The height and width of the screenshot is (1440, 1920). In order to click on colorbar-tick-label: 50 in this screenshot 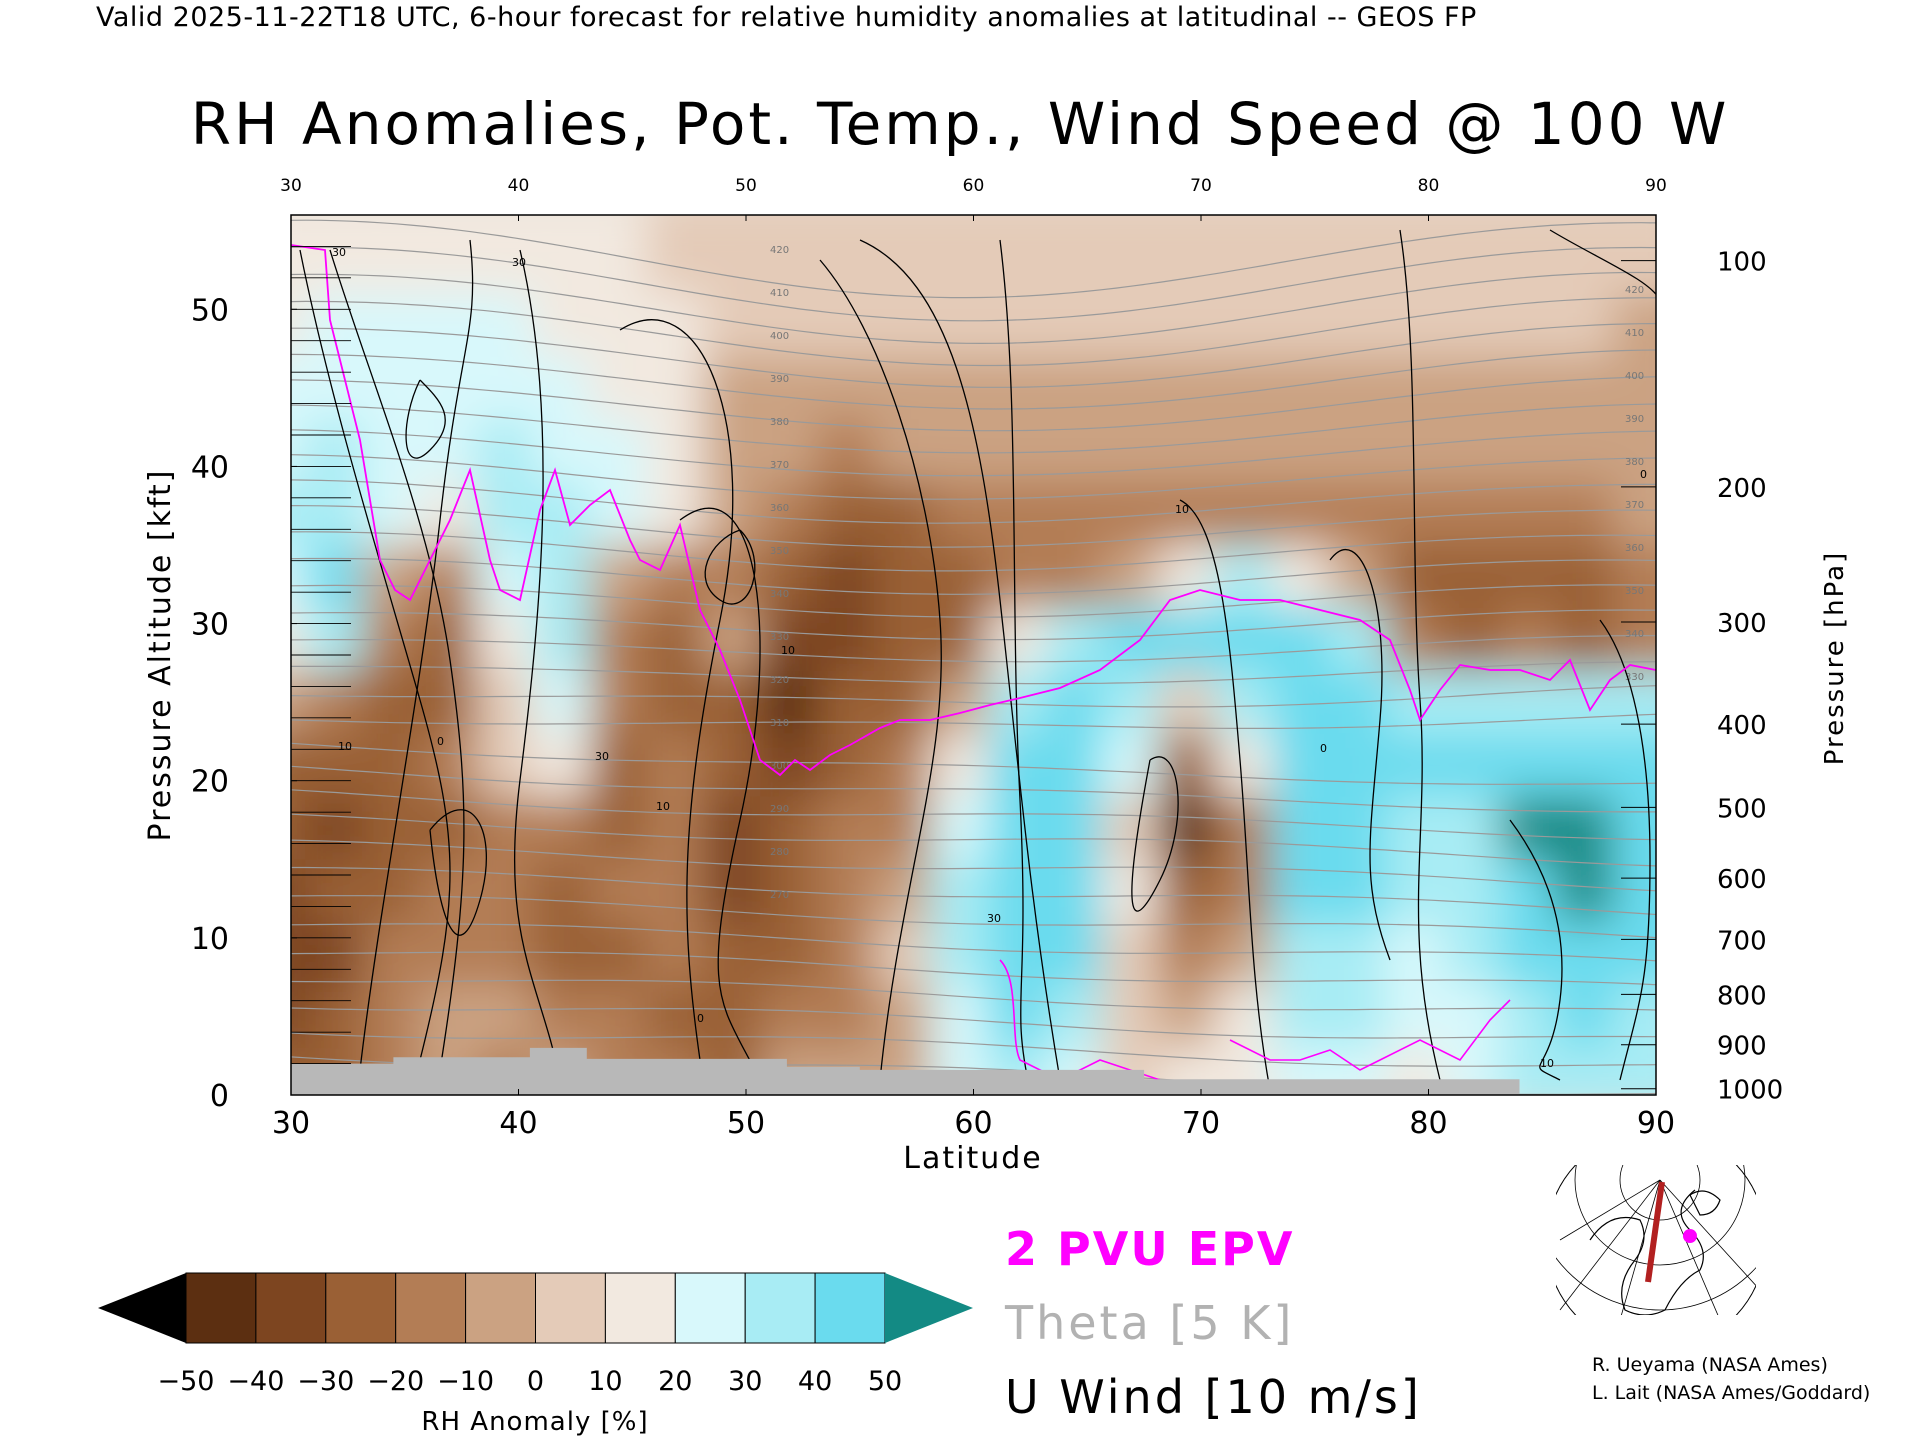, I will do `click(885, 1381)`.